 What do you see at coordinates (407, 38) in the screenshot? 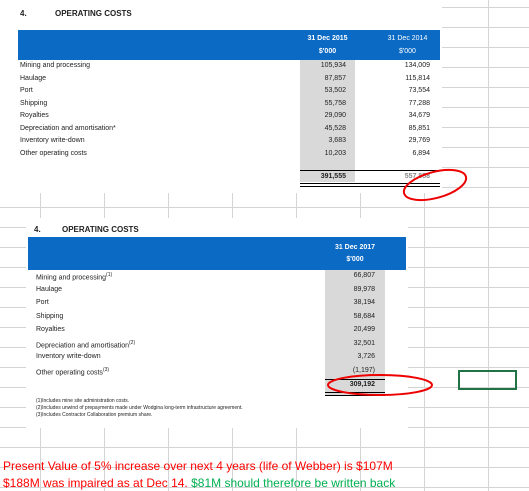
I see `column-header: 31 Dec 2014` at bounding box center [407, 38].